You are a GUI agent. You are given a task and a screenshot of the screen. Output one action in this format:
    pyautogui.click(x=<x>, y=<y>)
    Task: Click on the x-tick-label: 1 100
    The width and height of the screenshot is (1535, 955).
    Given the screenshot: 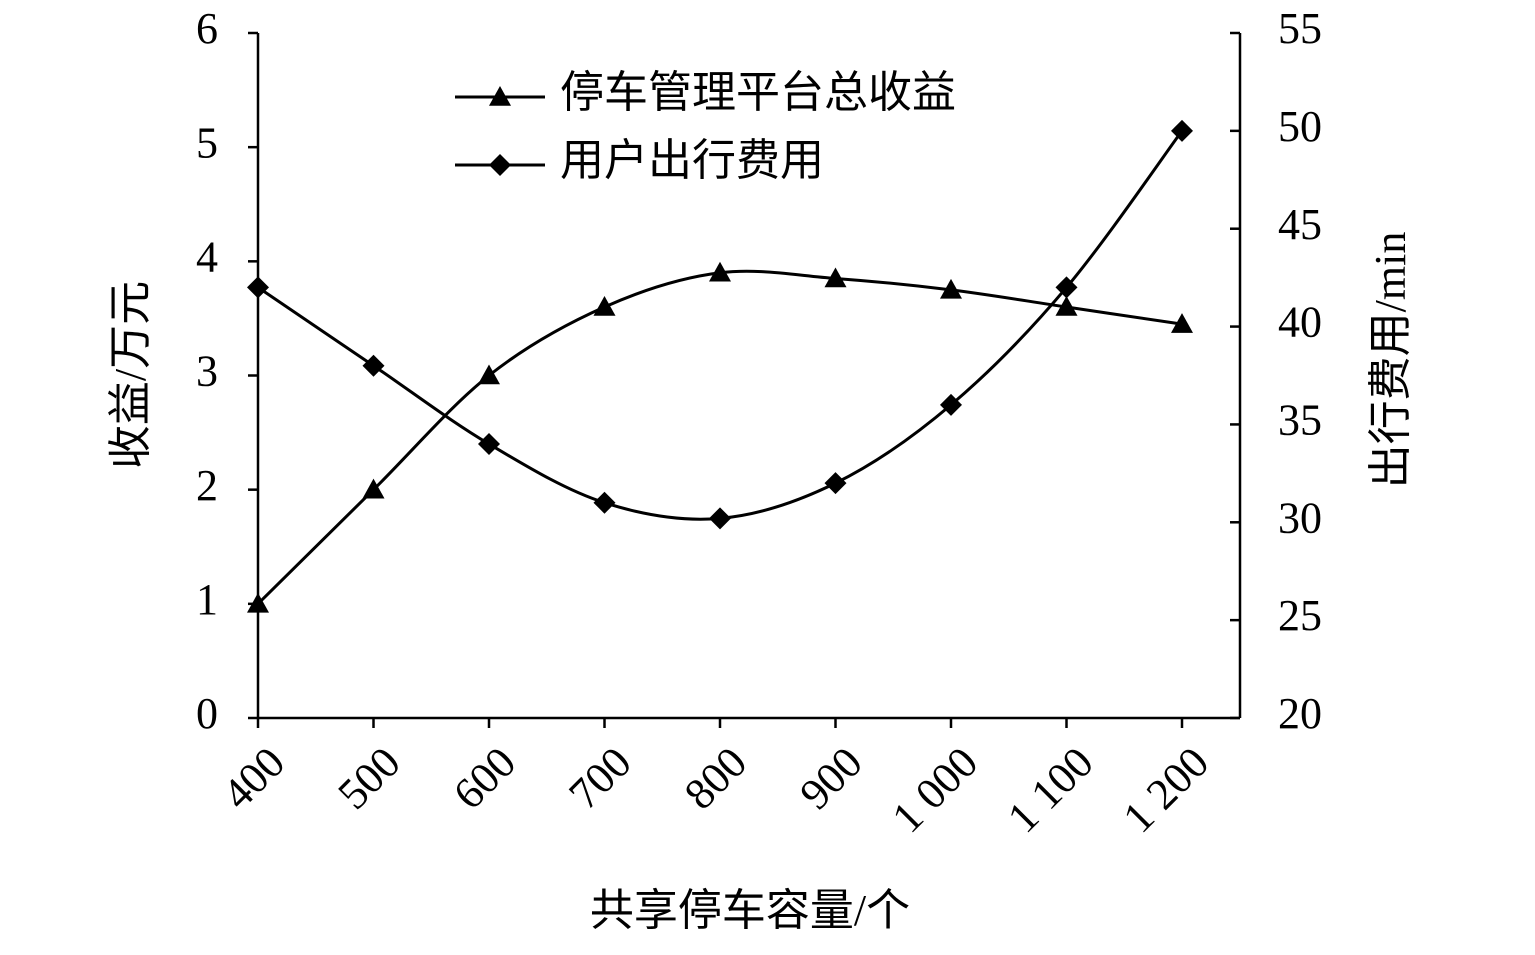 What is the action you would take?
    pyautogui.click(x=1050, y=790)
    